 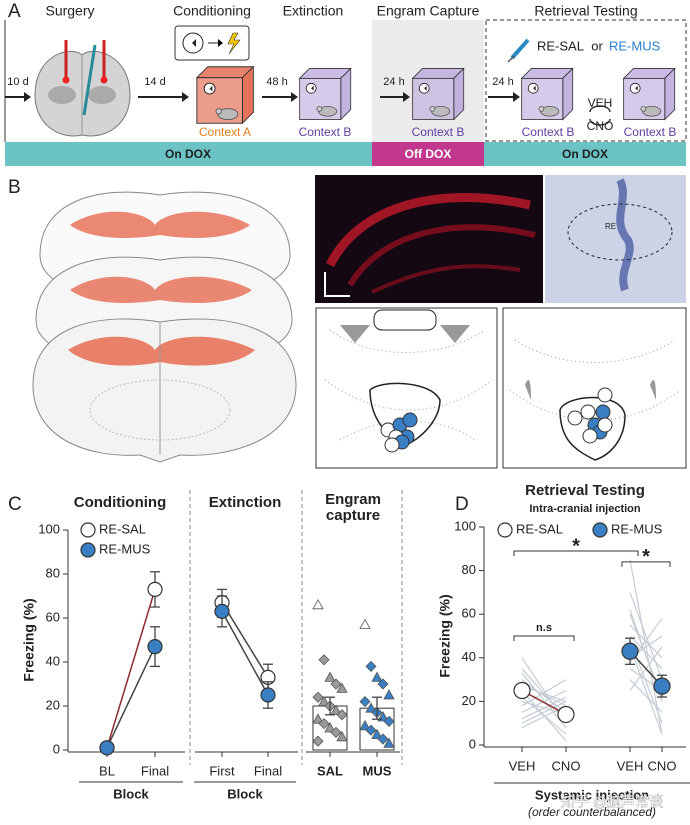 I want to click on y-tick-label: 40, so click(x=53, y=660).